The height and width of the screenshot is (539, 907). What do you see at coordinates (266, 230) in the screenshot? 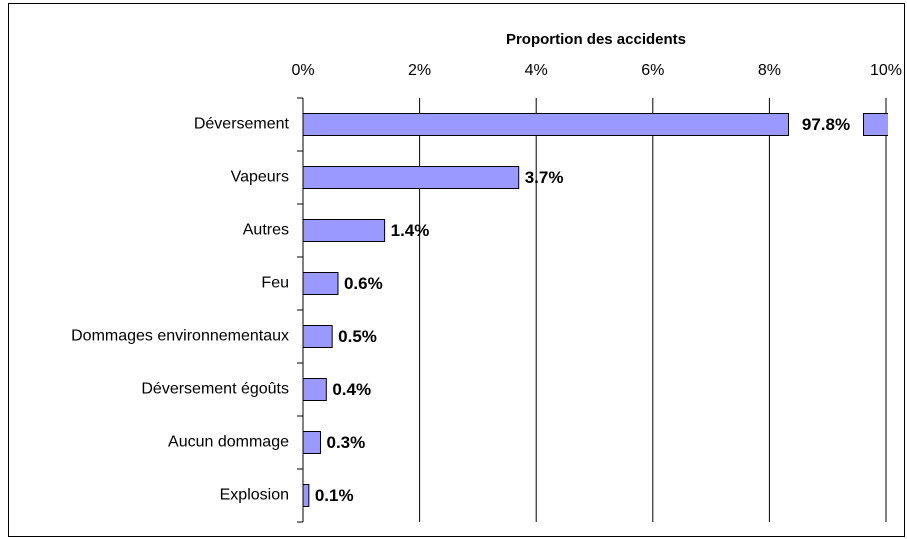
I see `y-tick-label: Autres` at bounding box center [266, 230].